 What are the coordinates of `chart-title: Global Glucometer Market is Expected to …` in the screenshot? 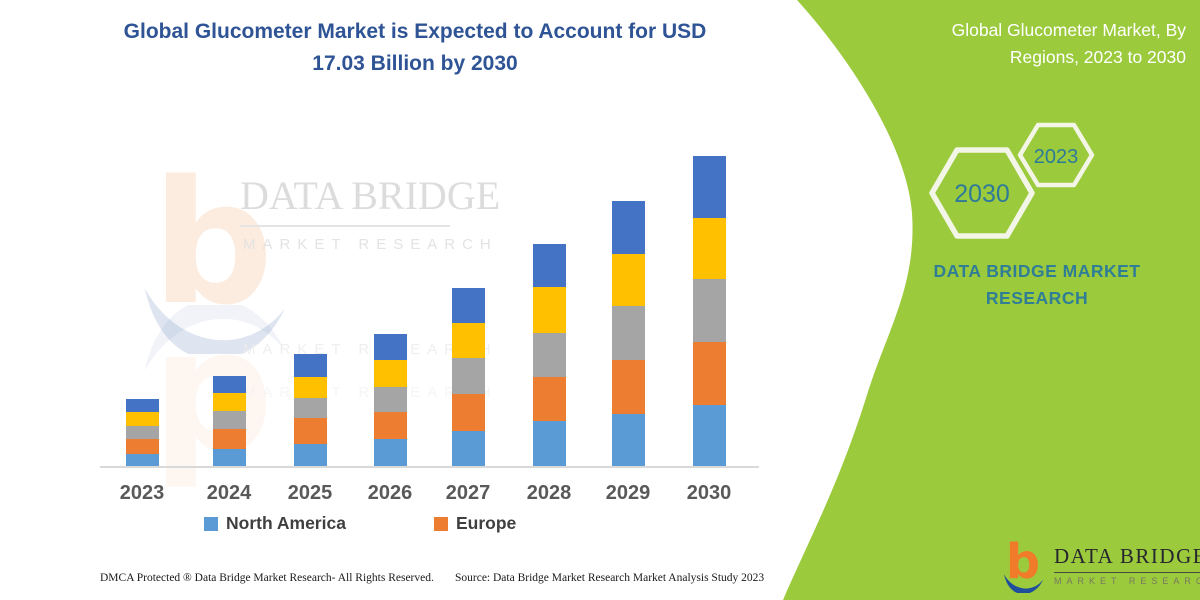 It's located at (415, 47).